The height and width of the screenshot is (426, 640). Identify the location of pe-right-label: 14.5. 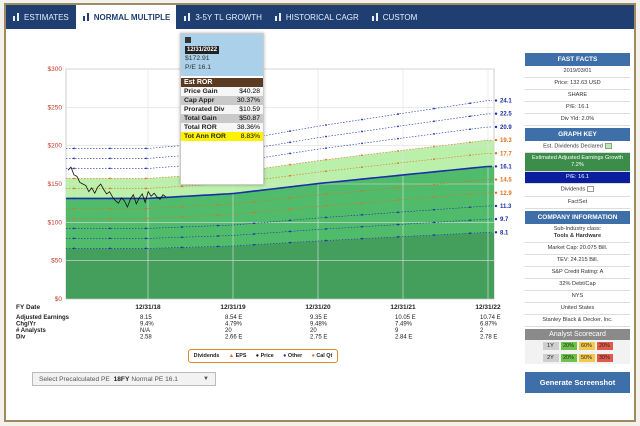
(506, 181).